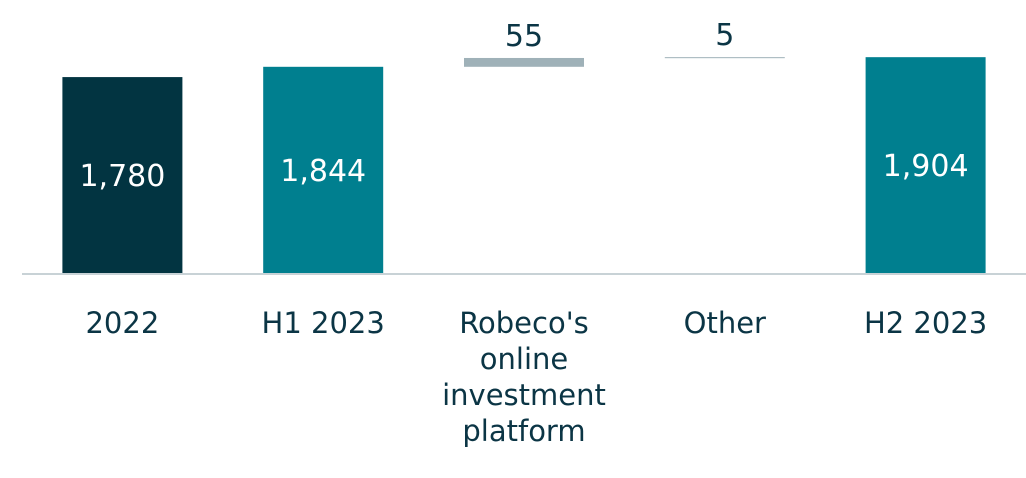  I want to click on x-tick-label: H2 2023, so click(925, 323).